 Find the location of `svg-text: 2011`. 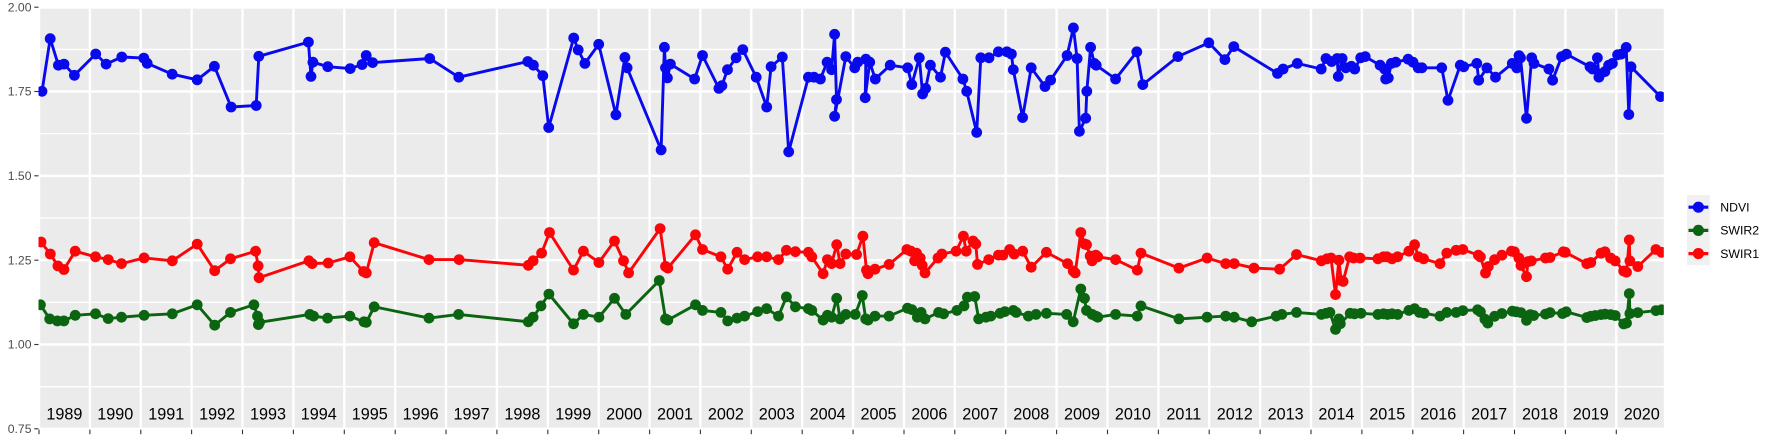

svg-text: 2011 is located at coordinates (1183, 415).